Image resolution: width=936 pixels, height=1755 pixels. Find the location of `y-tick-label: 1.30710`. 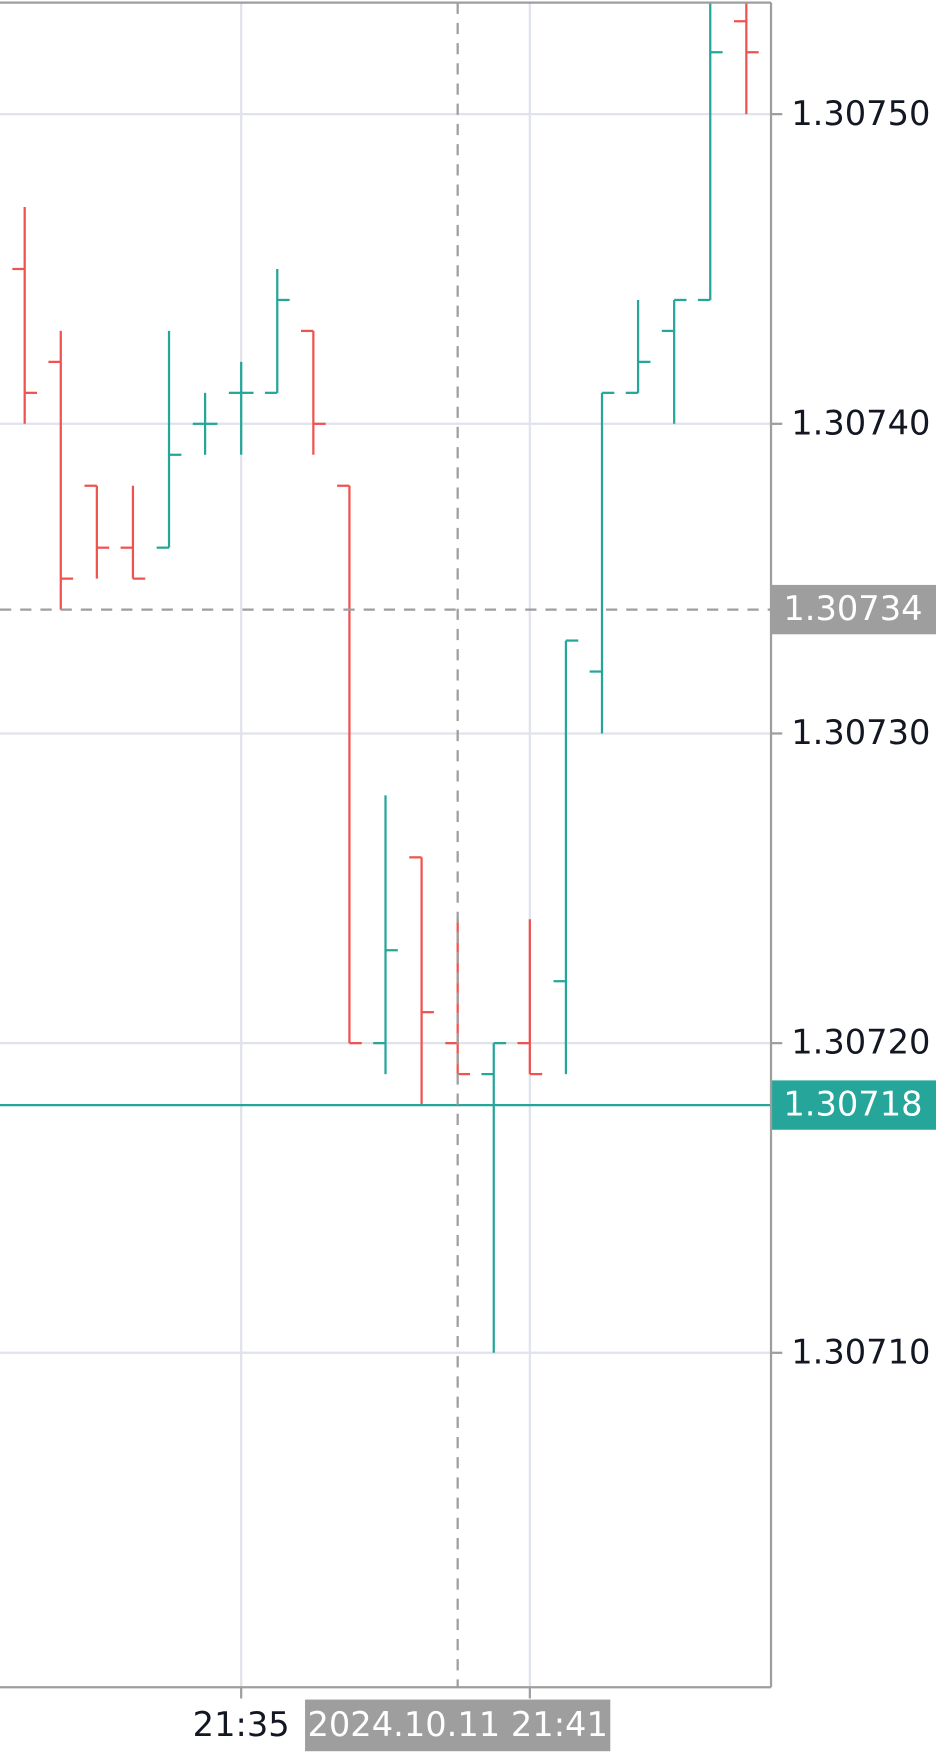

y-tick-label: 1.30710 is located at coordinates (860, 1351).